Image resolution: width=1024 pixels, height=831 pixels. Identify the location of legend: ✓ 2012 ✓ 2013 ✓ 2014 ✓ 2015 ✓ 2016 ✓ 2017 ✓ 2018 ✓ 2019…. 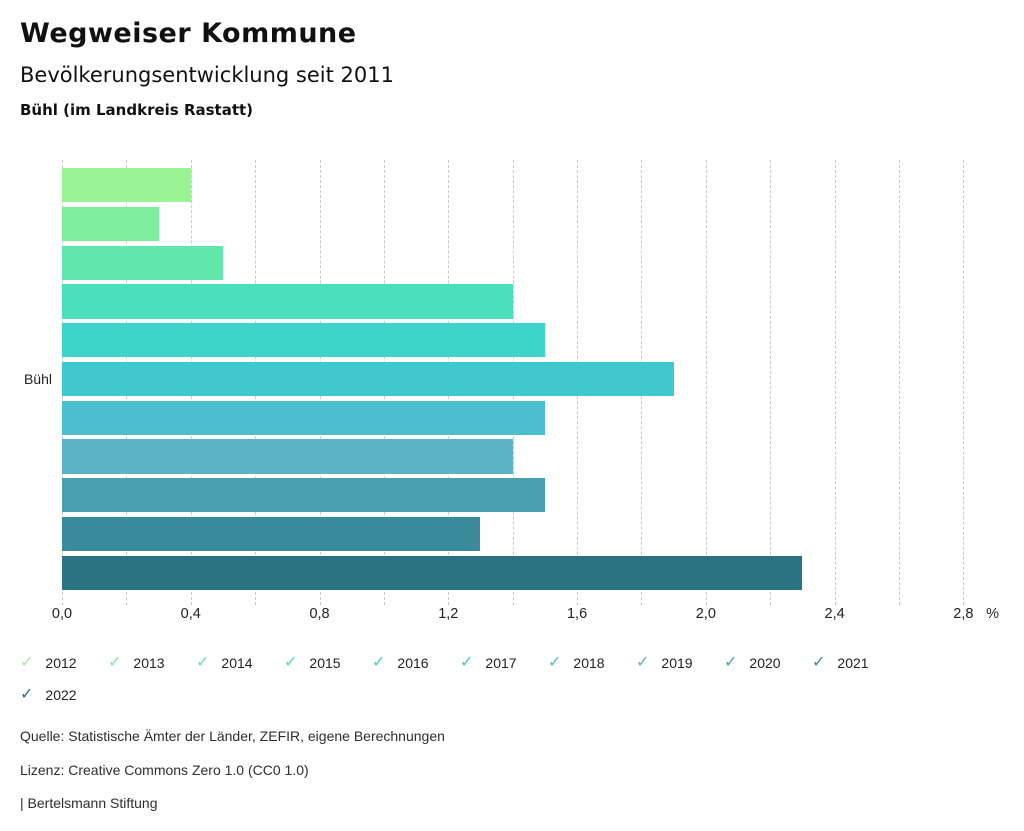
(470, 678).